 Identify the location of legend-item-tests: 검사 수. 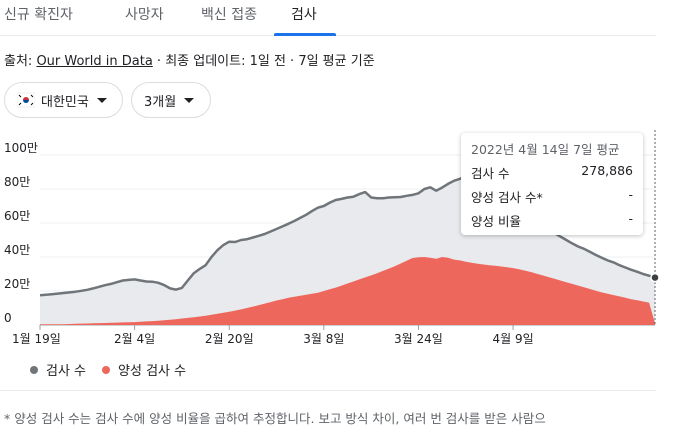
(58, 369).